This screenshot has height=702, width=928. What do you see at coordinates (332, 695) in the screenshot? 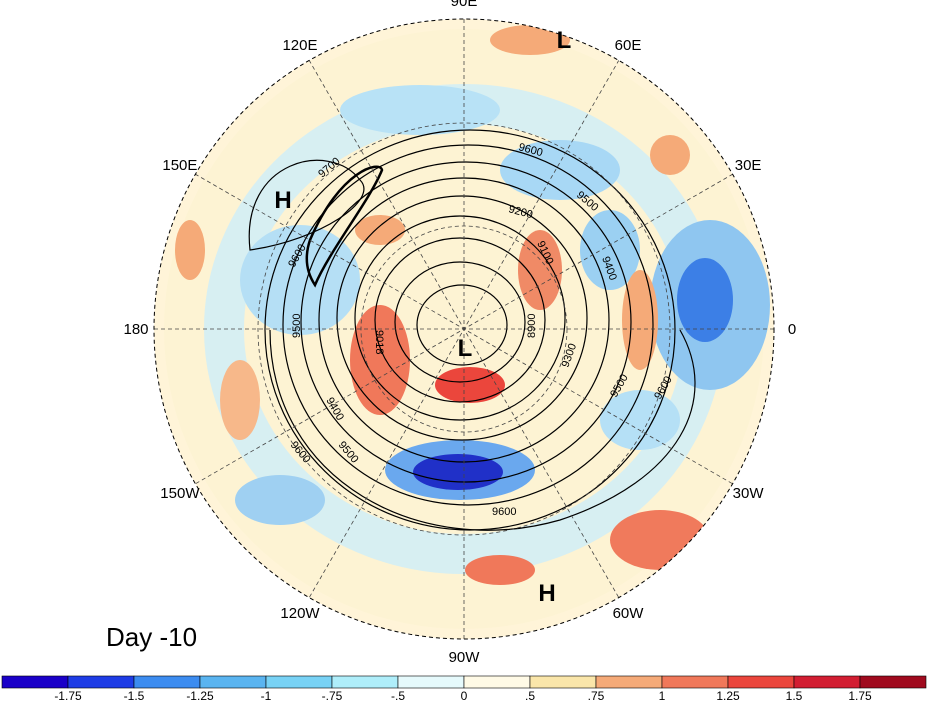
I see `colorbar-tick-label: -.75` at bounding box center [332, 695].